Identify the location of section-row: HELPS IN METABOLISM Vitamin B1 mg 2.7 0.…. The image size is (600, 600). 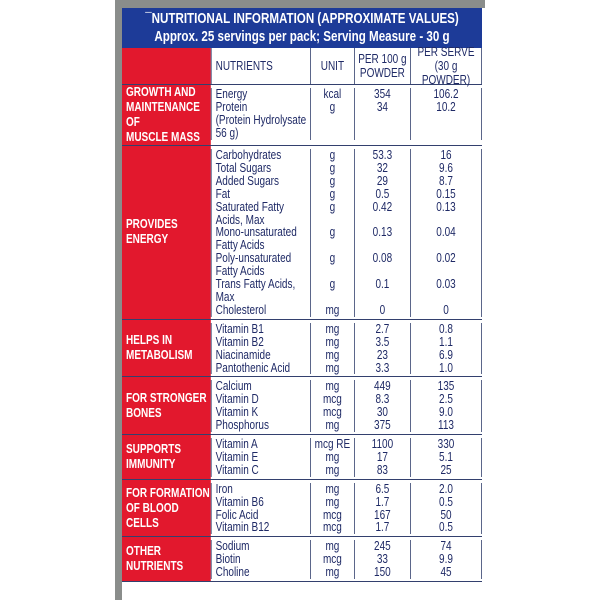
(302, 348).